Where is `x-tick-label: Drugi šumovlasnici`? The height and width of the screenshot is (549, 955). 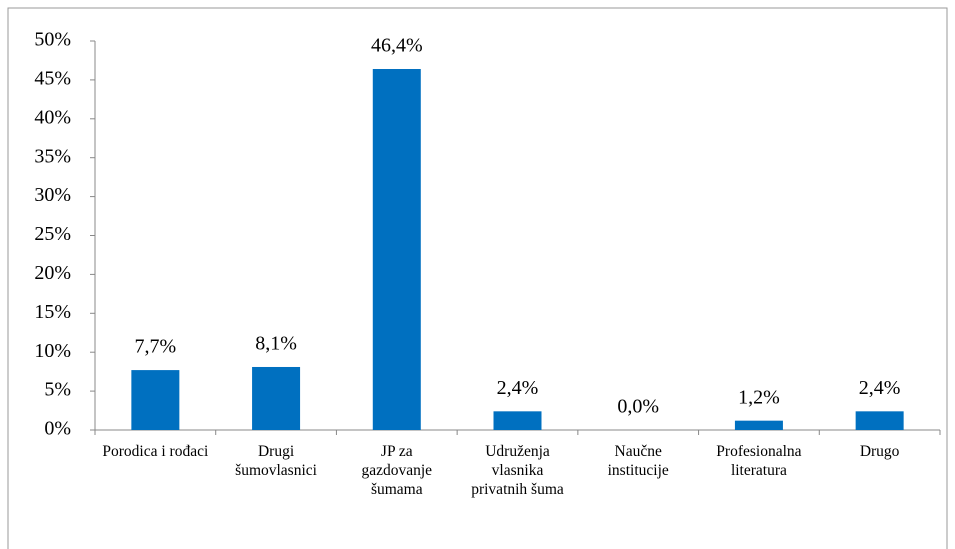
x-tick-label: Drugi šumovlasnici is located at coordinates (276, 461).